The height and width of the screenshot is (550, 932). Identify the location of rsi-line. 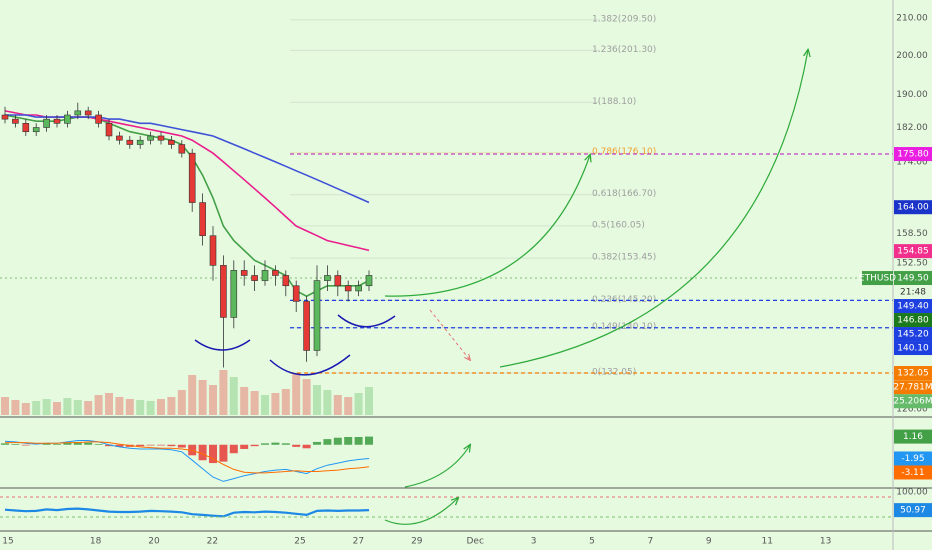
(187, 512).